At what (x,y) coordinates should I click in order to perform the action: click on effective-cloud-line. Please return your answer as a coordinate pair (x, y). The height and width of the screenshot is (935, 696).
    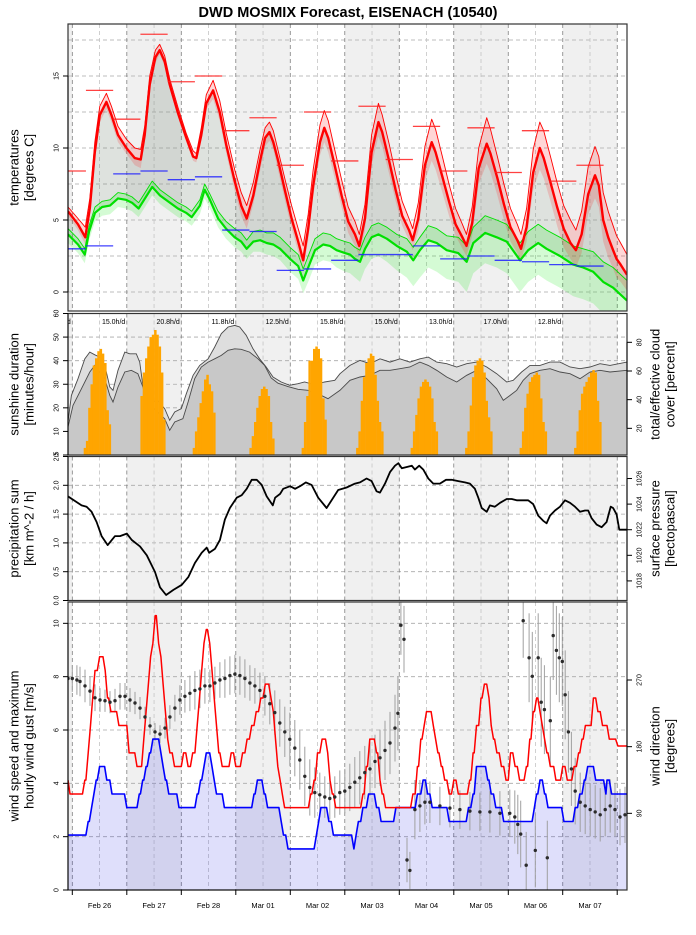
    Looking at the image, I should click on (347, 390).